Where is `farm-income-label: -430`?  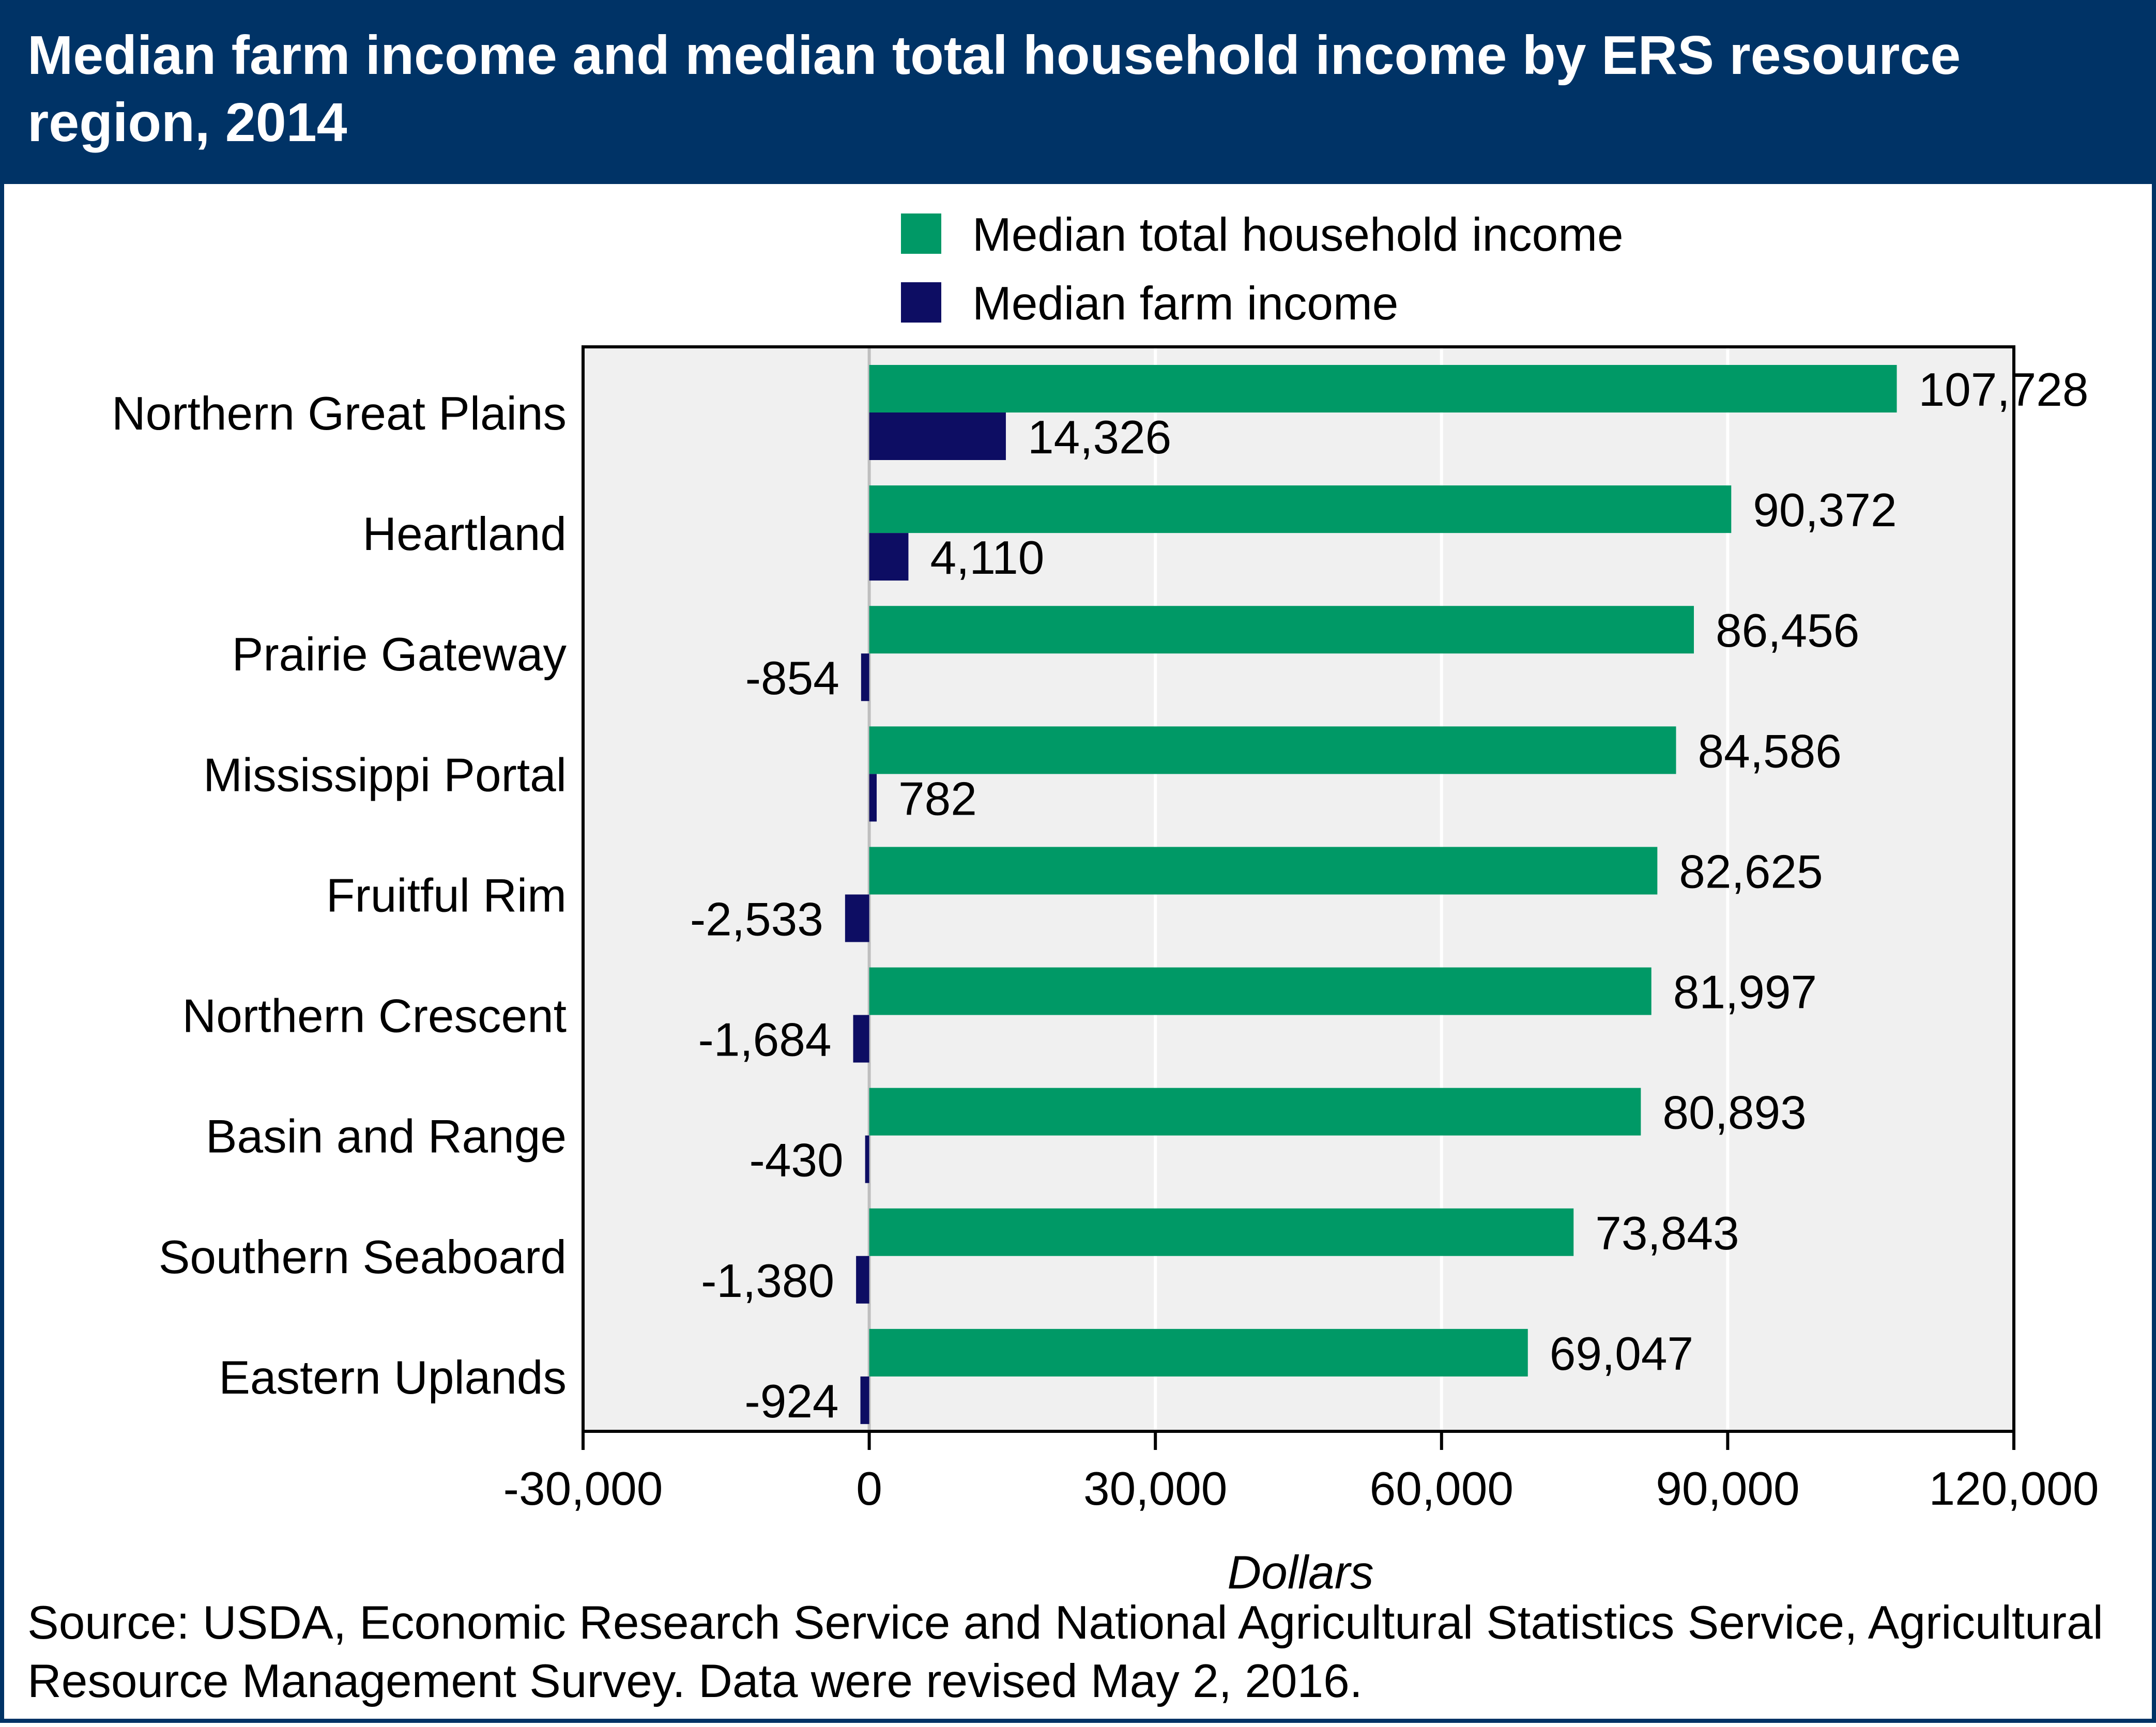
farm-income-label: -430 is located at coordinates (797, 1161).